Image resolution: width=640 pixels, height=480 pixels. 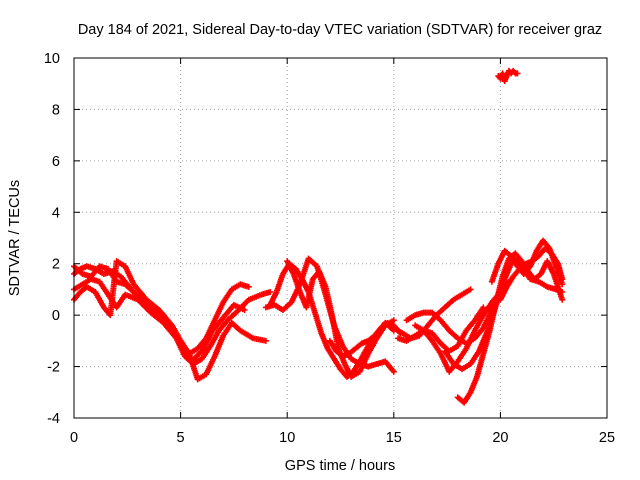 What do you see at coordinates (607, 438) in the screenshot?
I see `x-tick-label: 25` at bounding box center [607, 438].